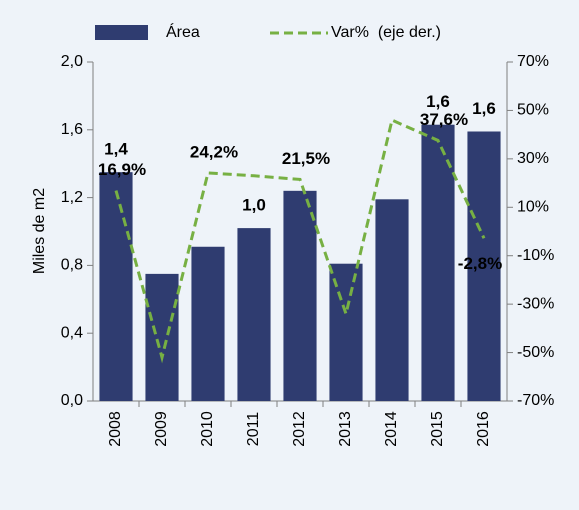  What do you see at coordinates (116, 149) in the screenshot?
I see `data-label: 1,4` at bounding box center [116, 149].